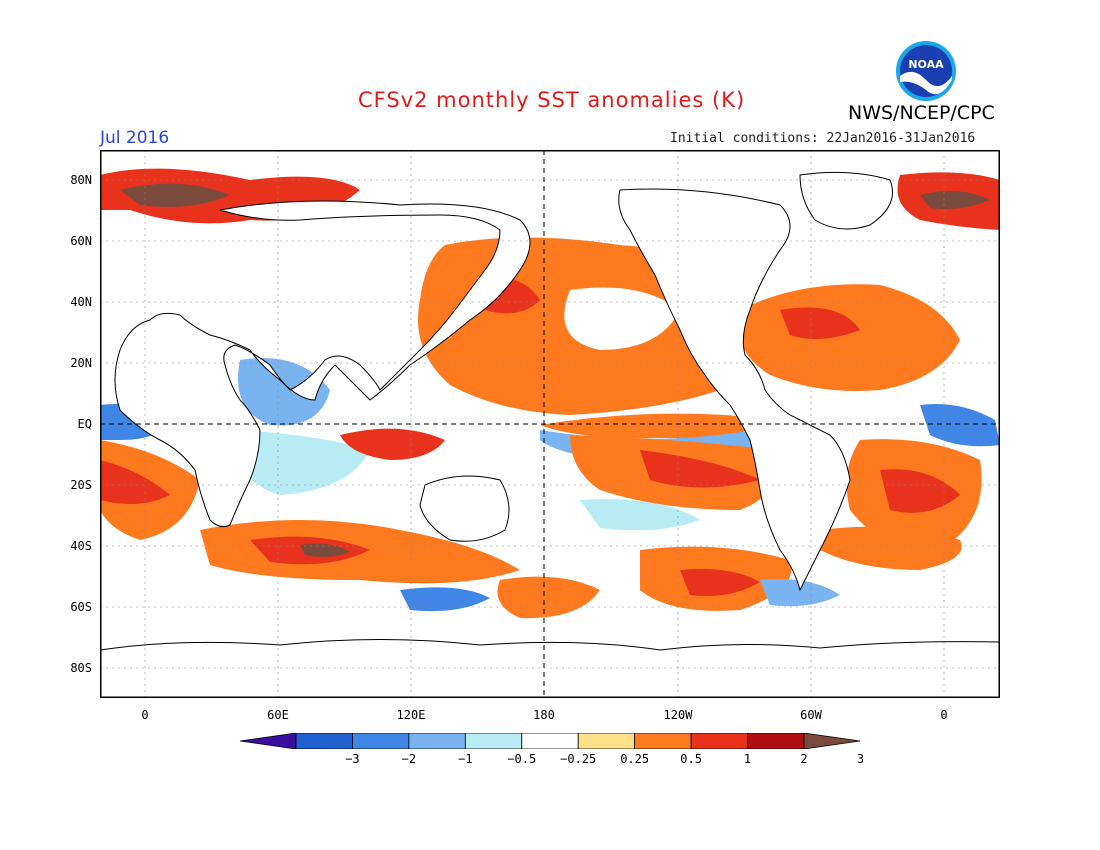 The width and height of the screenshot is (1100, 850). Describe the element at coordinates (831, 741) in the screenshot. I see `colorbar-arrow-high` at that location.